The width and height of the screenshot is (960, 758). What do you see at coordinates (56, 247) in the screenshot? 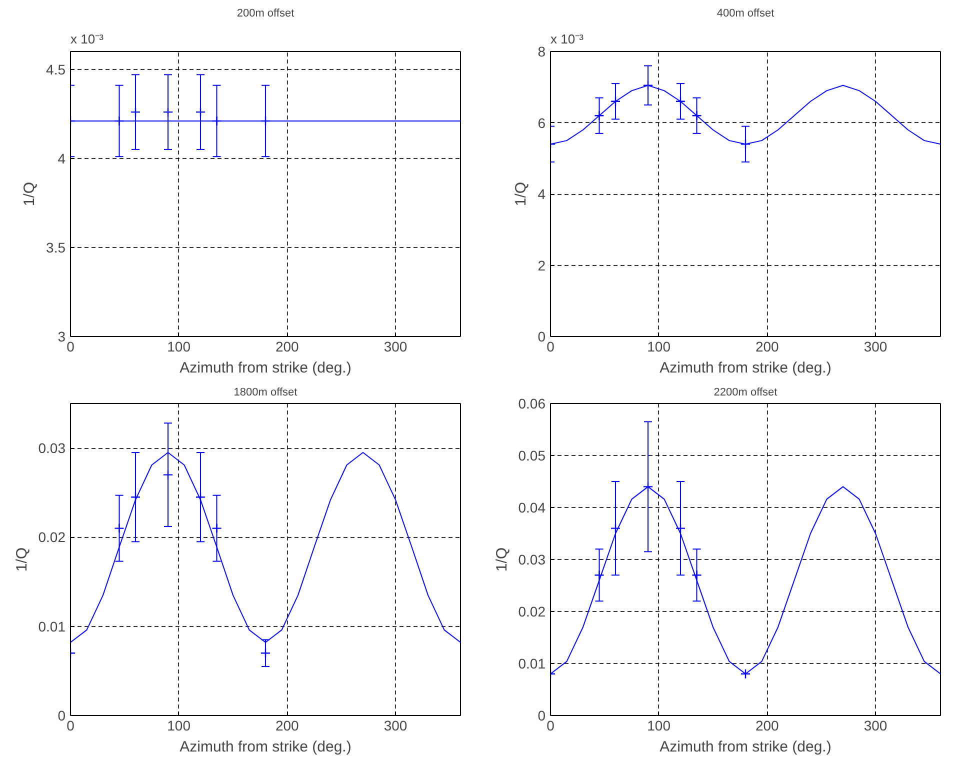
I see `y-tick-label: 3.5` at bounding box center [56, 247].